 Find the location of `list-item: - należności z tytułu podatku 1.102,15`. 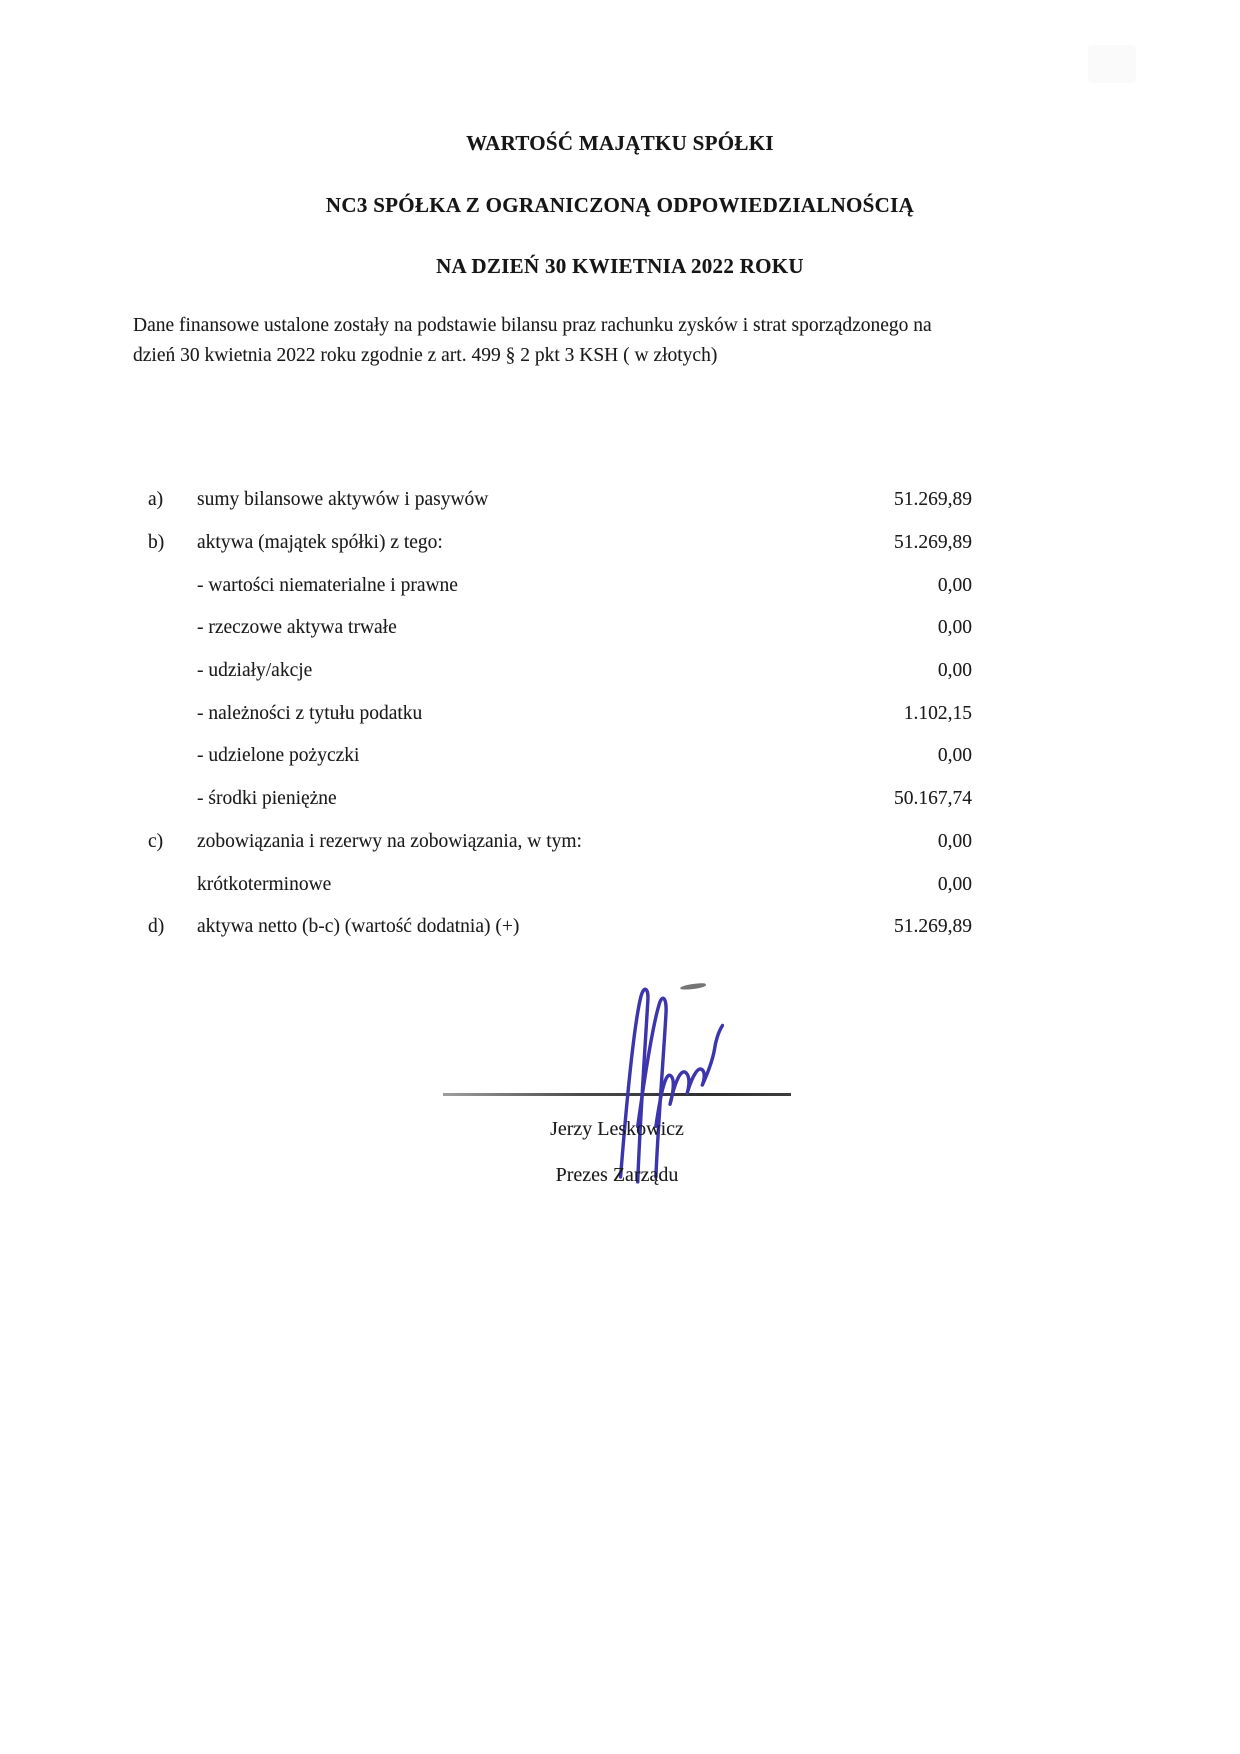

list-item: - należności z tytułu podatku 1.102,15 is located at coordinates (560, 713).